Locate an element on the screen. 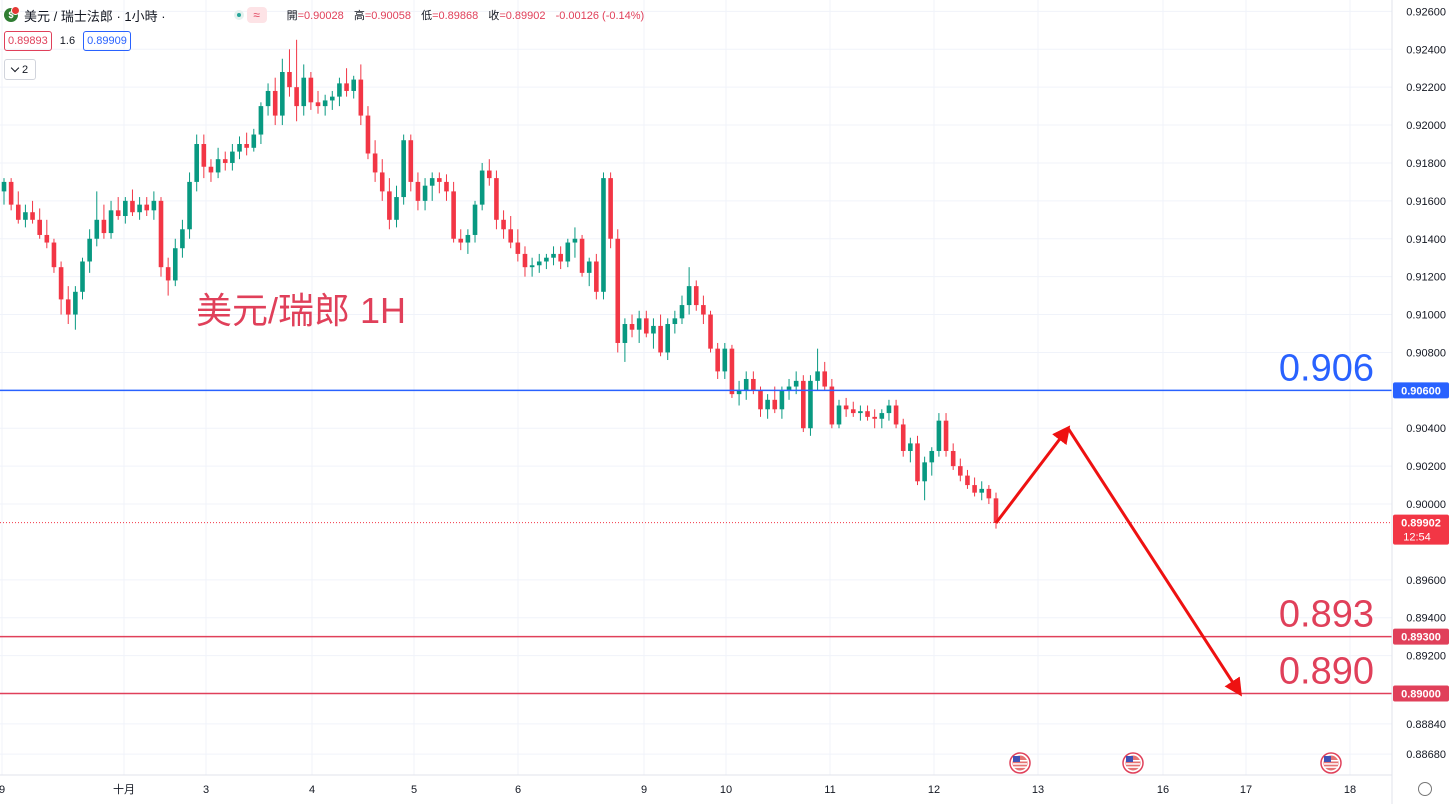 This screenshot has width=1451, height=804. price-tag-label: 0.89300 is located at coordinates (1421, 638).